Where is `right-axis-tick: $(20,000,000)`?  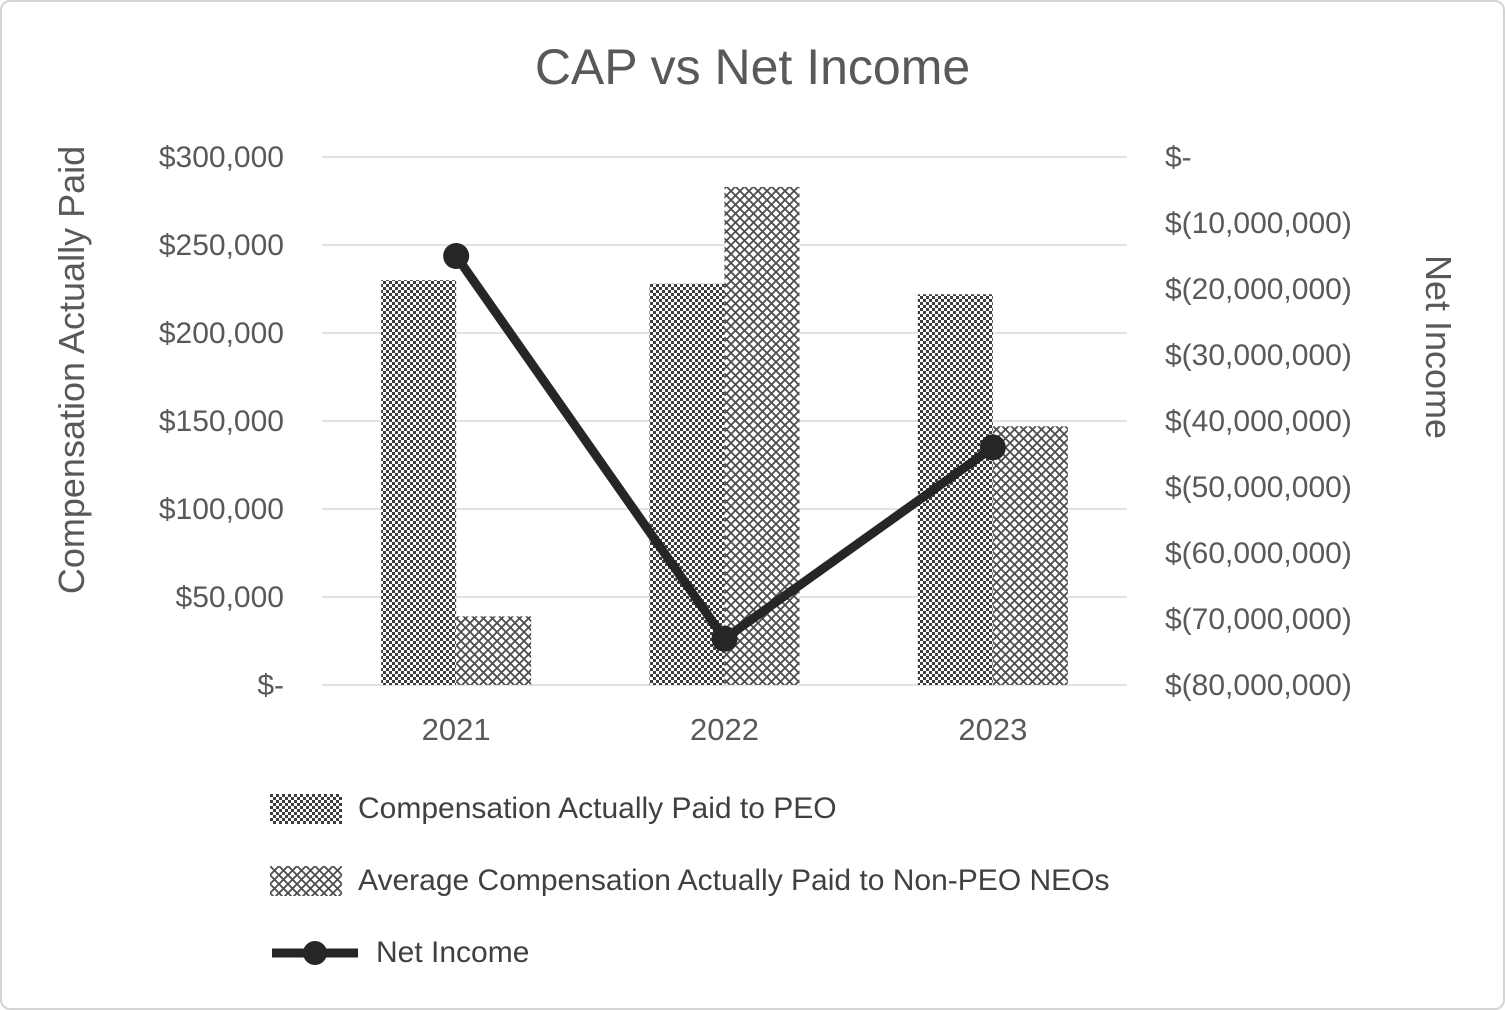 right-axis-tick: $(20,000,000) is located at coordinates (1258, 289).